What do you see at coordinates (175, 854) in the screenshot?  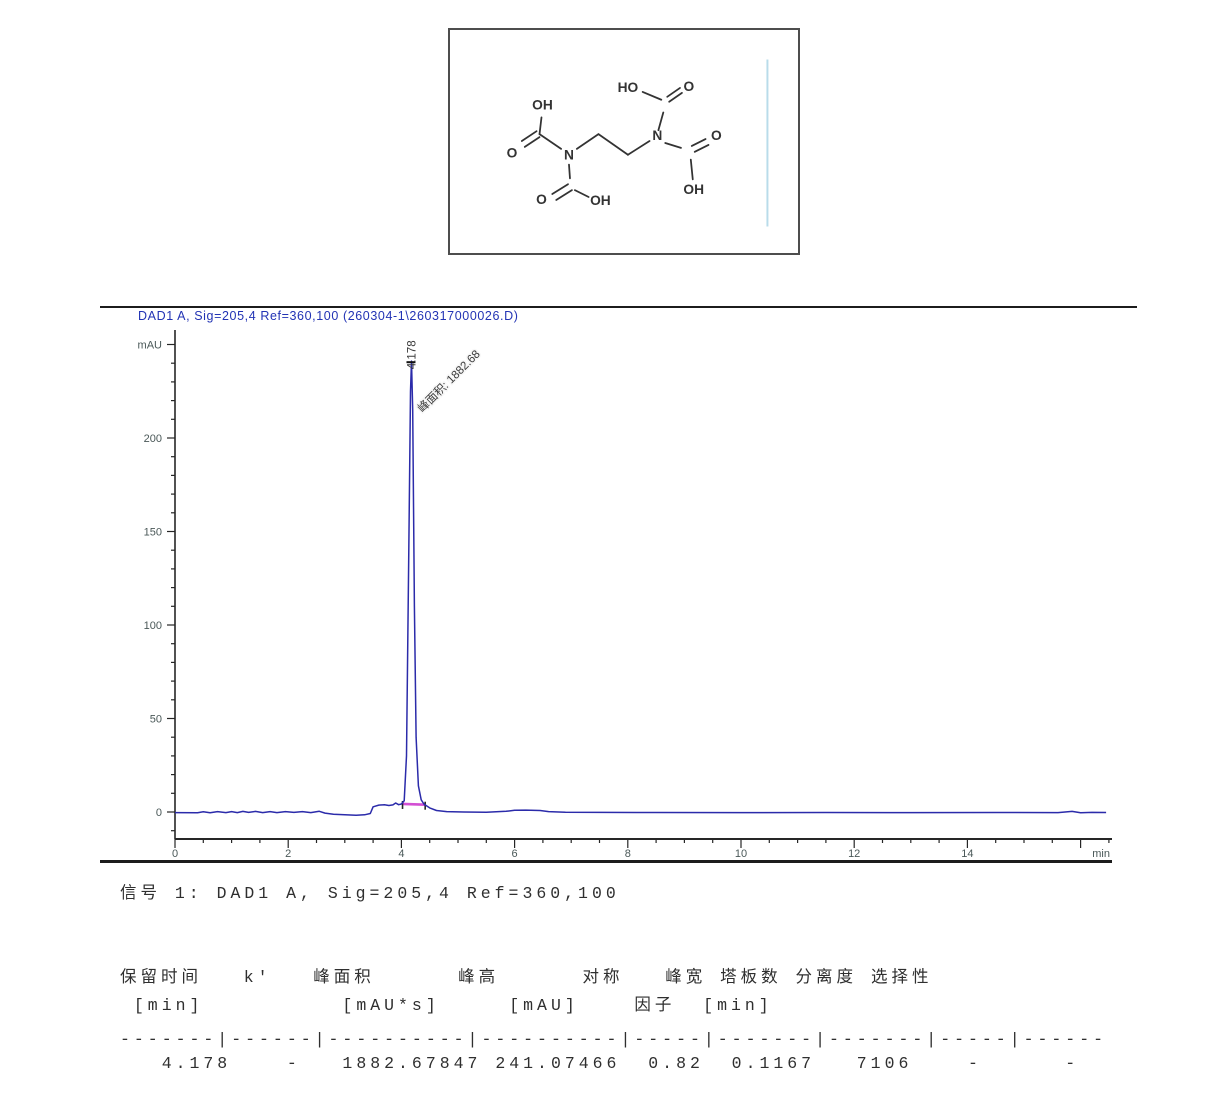 I see `x-tick-label: 0` at bounding box center [175, 854].